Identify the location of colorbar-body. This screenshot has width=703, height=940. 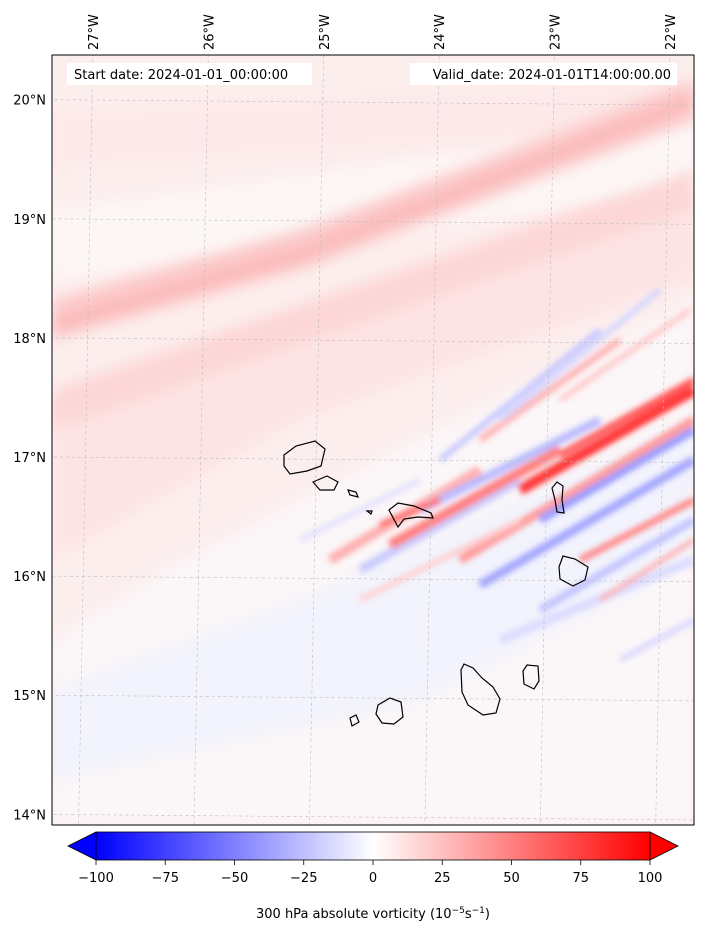
(373, 846).